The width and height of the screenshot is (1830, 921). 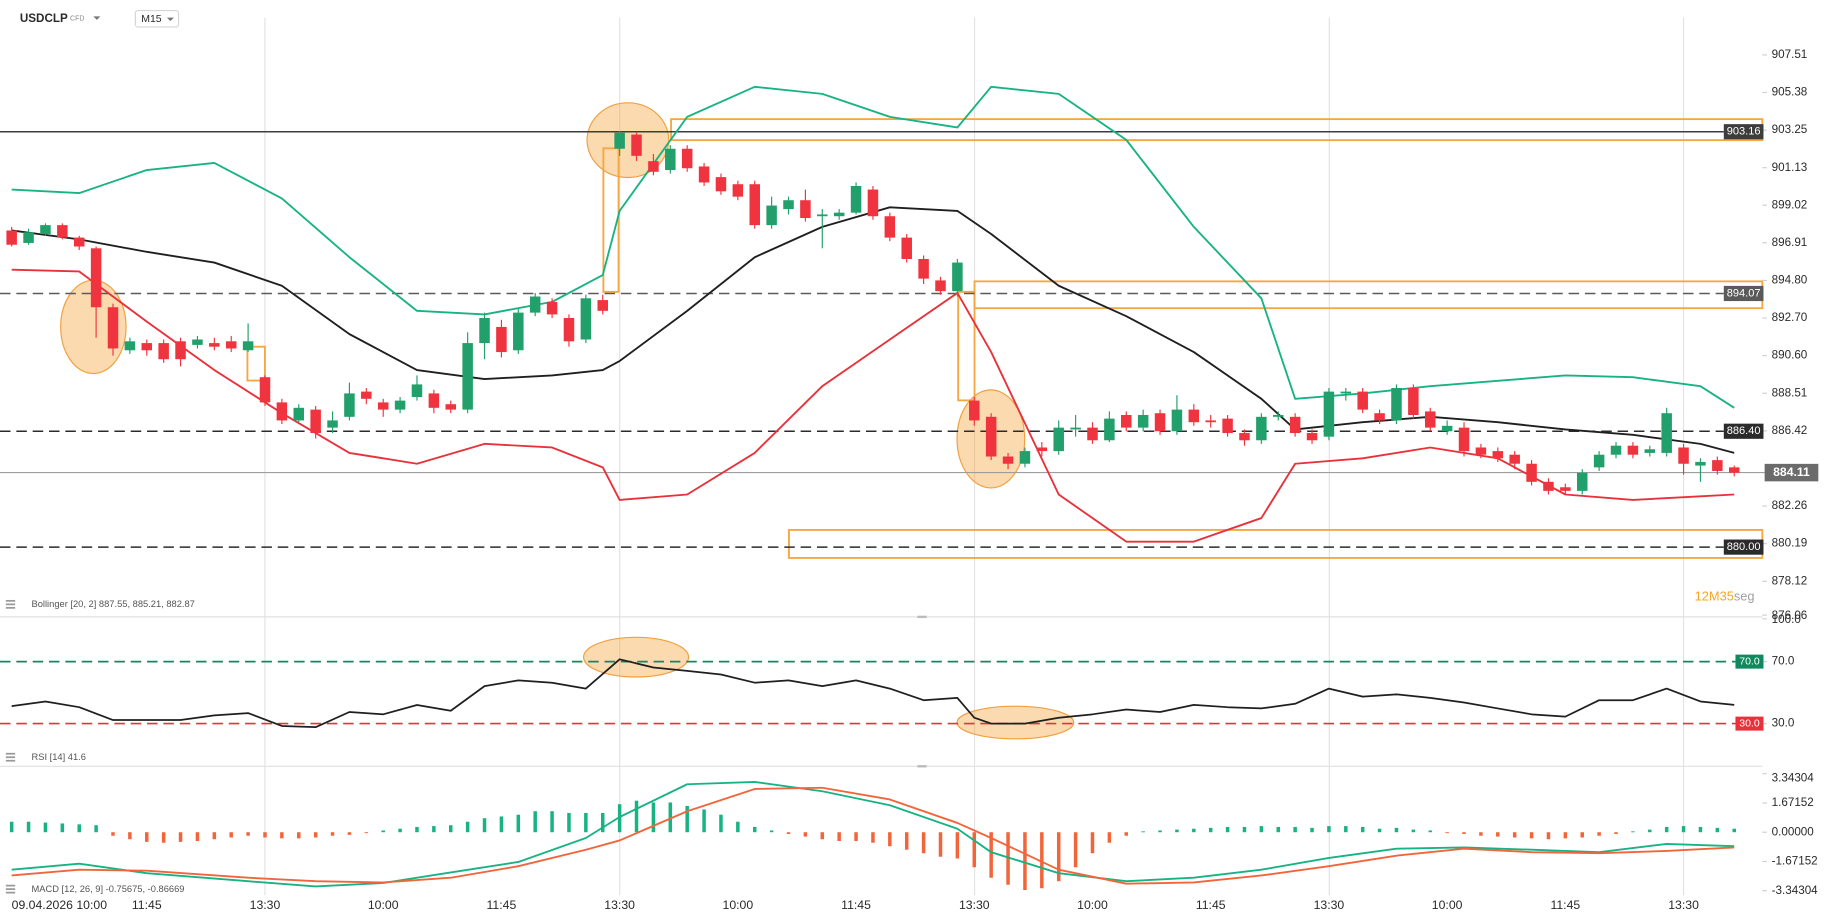 I want to click on level-label: 894.07, so click(x=1744, y=293).